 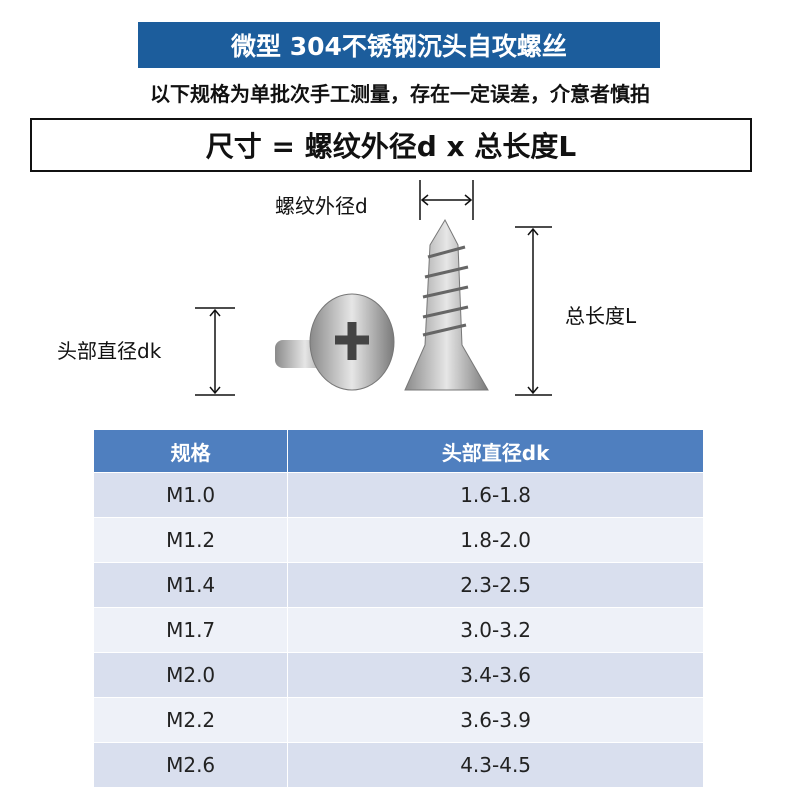 I want to click on column-header: 头部直径dk, so click(x=495, y=451).